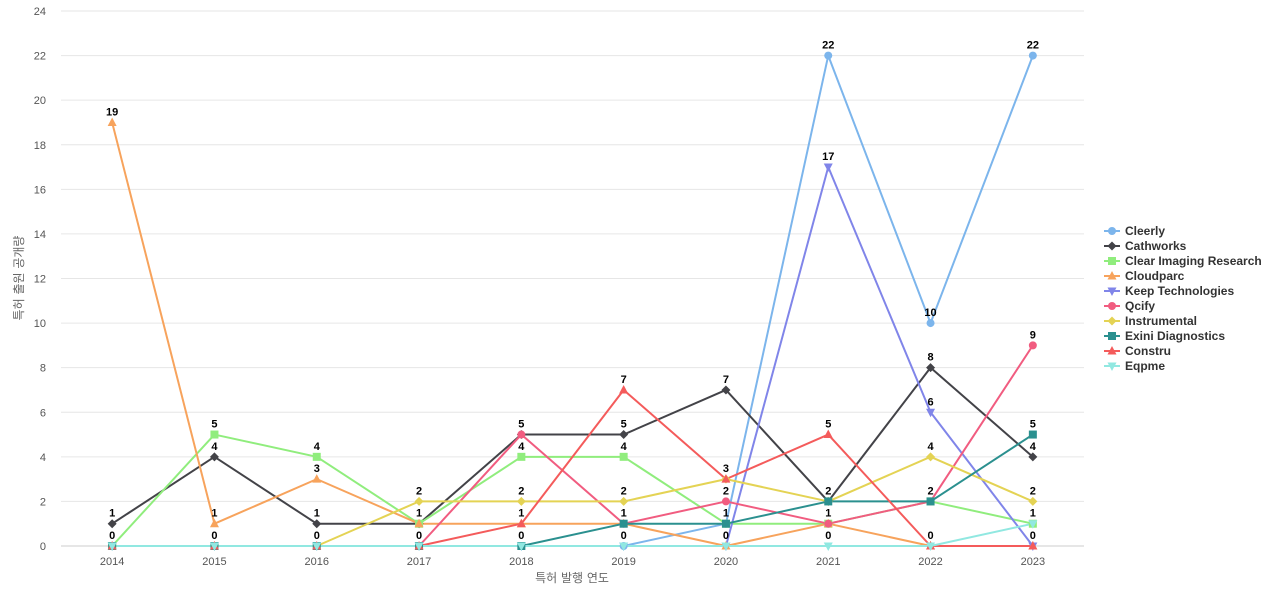 The width and height of the screenshot is (1280, 600). Describe the element at coordinates (112, 112) in the screenshot. I see `data-label: 19` at that location.